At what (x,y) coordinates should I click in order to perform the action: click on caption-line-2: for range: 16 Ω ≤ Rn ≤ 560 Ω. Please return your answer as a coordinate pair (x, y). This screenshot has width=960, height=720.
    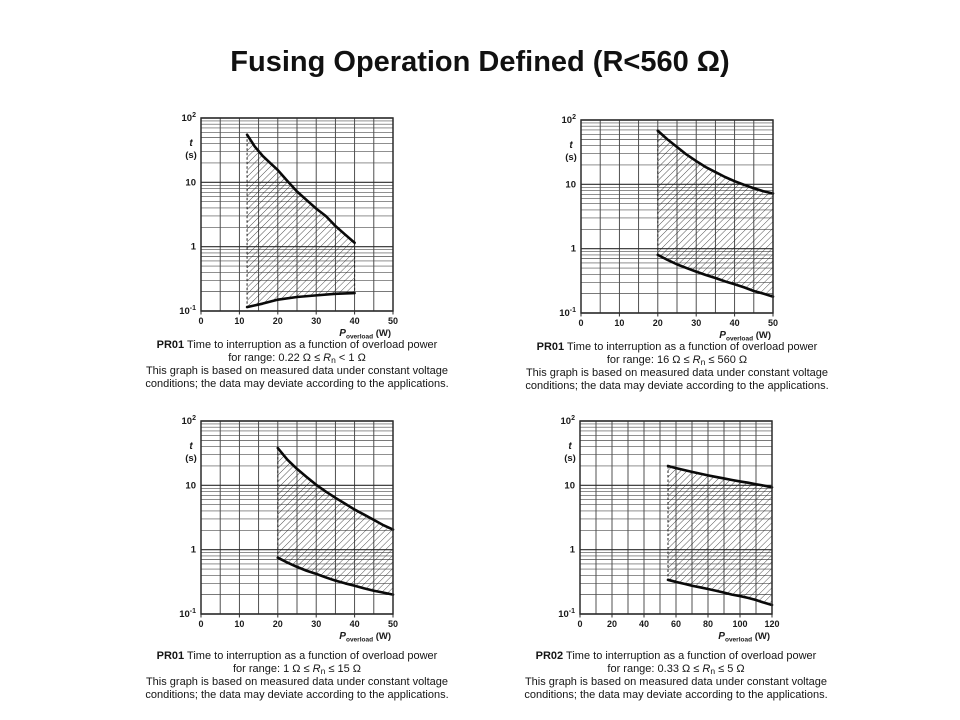
    Looking at the image, I should click on (677, 360).